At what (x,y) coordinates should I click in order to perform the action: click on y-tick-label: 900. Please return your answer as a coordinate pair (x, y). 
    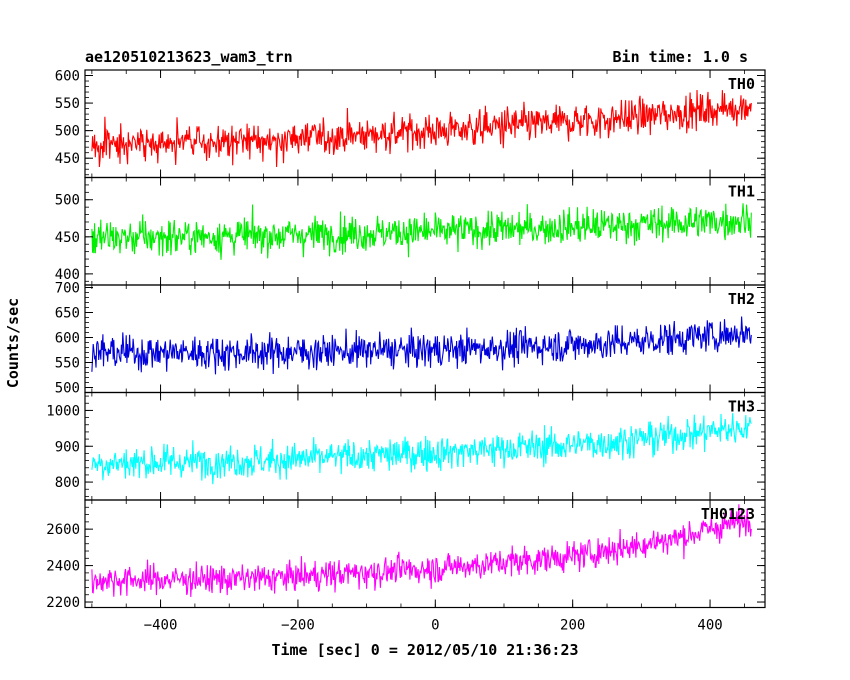
    Looking at the image, I should click on (67, 447).